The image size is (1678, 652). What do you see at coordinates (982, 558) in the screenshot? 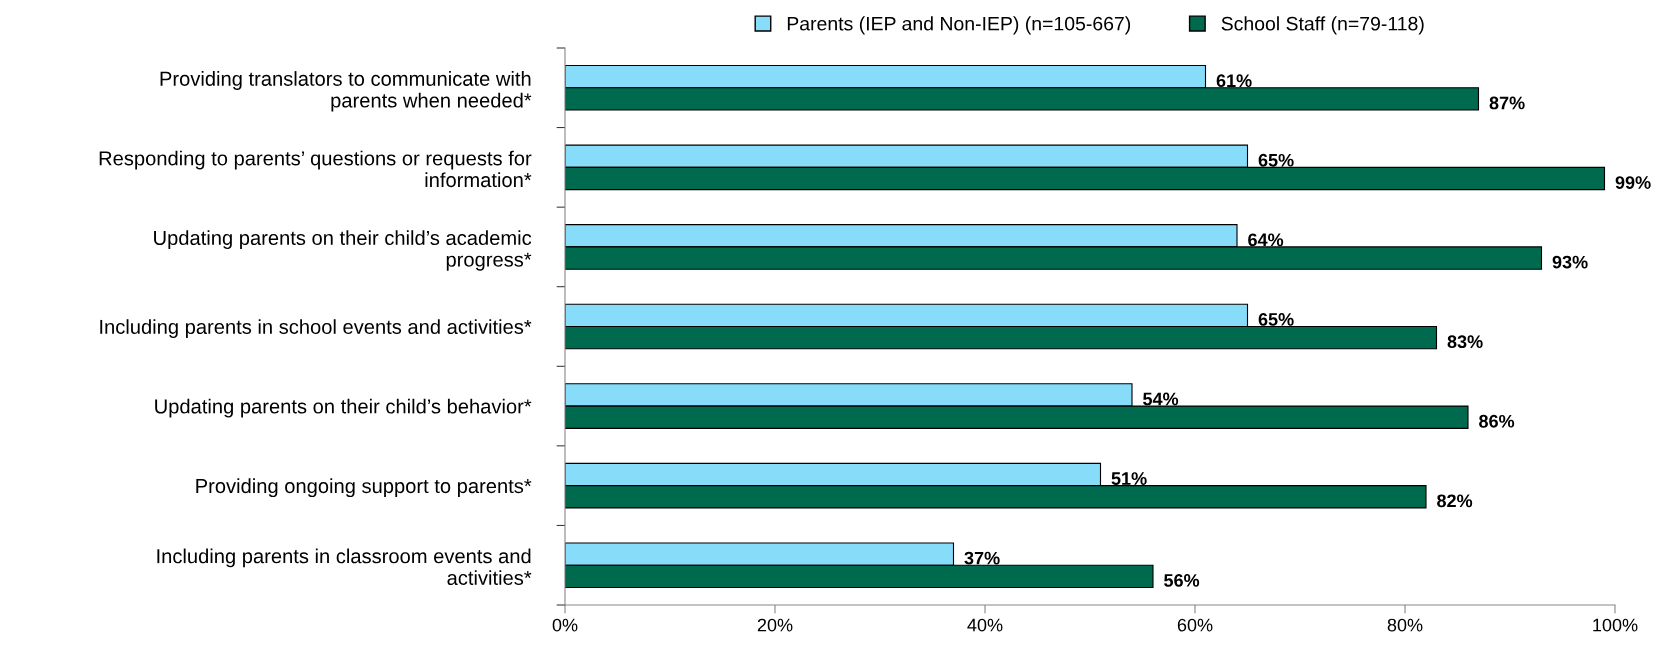
I see `data-label: 37%` at bounding box center [982, 558].